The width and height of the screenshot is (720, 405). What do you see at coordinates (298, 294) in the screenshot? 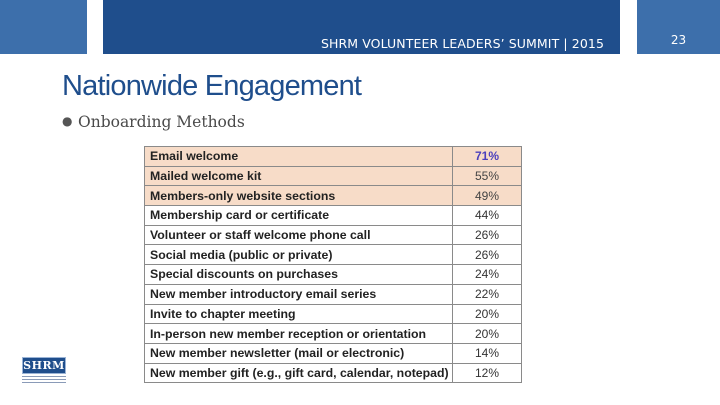
I see `method-label: New member introductory email series` at bounding box center [298, 294].